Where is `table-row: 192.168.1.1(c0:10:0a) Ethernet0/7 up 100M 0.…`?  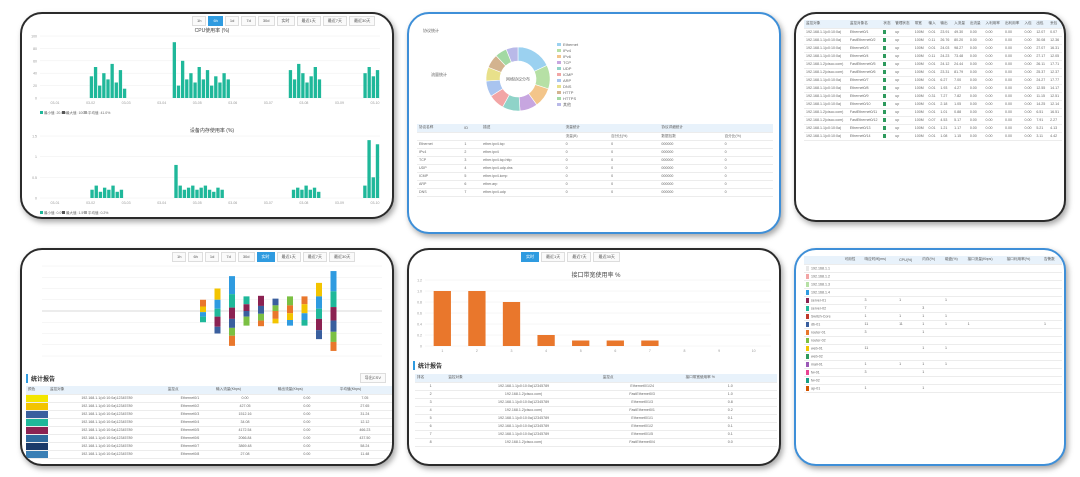 table-row: 192.168.1.1(c0:10:0a) Ethernet0/7 up 100M 0.… is located at coordinates (933, 80).